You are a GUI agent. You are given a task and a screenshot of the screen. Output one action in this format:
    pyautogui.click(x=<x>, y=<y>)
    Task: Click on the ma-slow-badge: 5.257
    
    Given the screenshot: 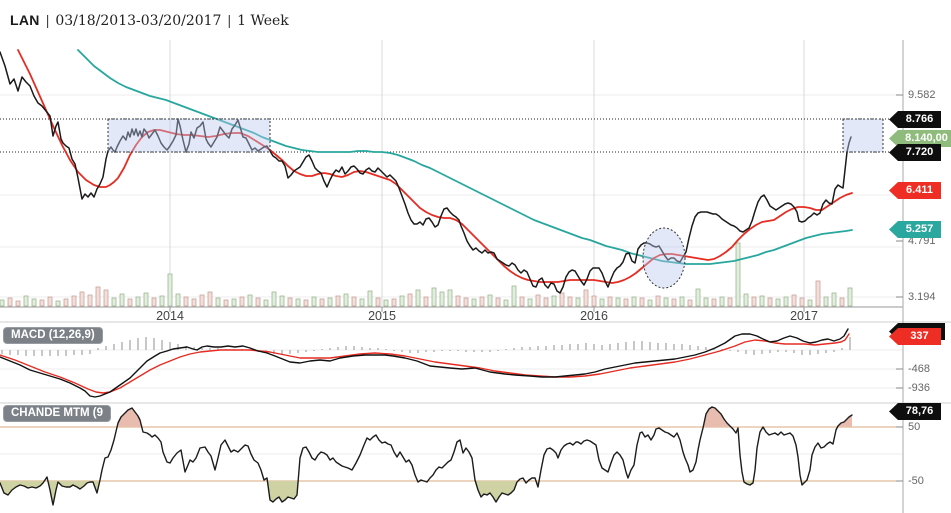 What is the action you would take?
    pyautogui.click(x=915, y=229)
    